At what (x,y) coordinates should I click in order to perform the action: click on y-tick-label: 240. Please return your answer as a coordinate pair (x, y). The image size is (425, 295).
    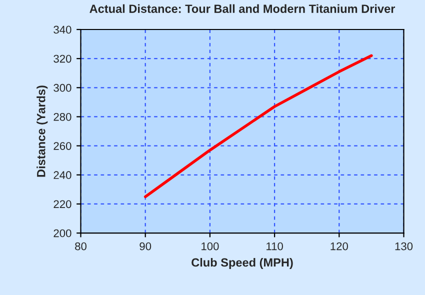
    Looking at the image, I should click on (63, 175).